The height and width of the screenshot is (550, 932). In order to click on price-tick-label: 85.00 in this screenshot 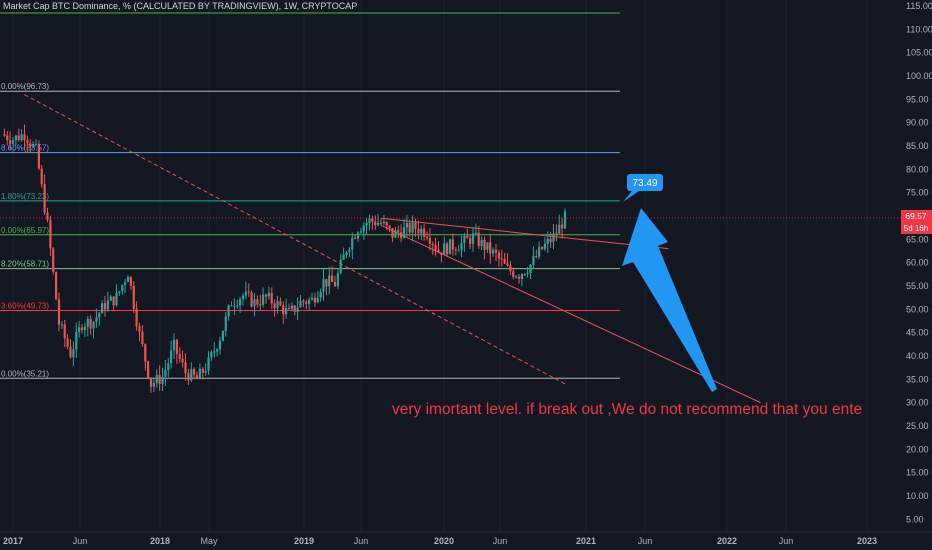, I will do `click(917, 146)`.